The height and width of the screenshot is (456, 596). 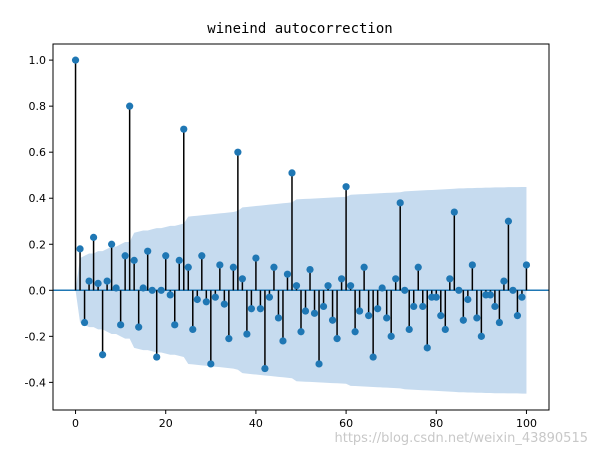 I want to click on y-tick-label: 0.4, so click(x=38, y=198).